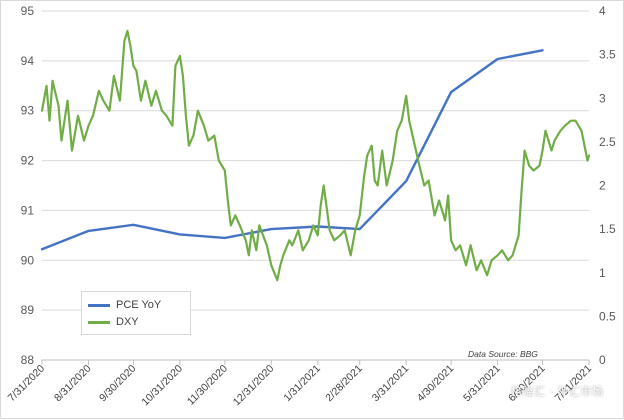  What do you see at coordinates (113, 322) in the screenshot?
I see `legend-item-dxy: DXY` at bounding box center [113, 322].